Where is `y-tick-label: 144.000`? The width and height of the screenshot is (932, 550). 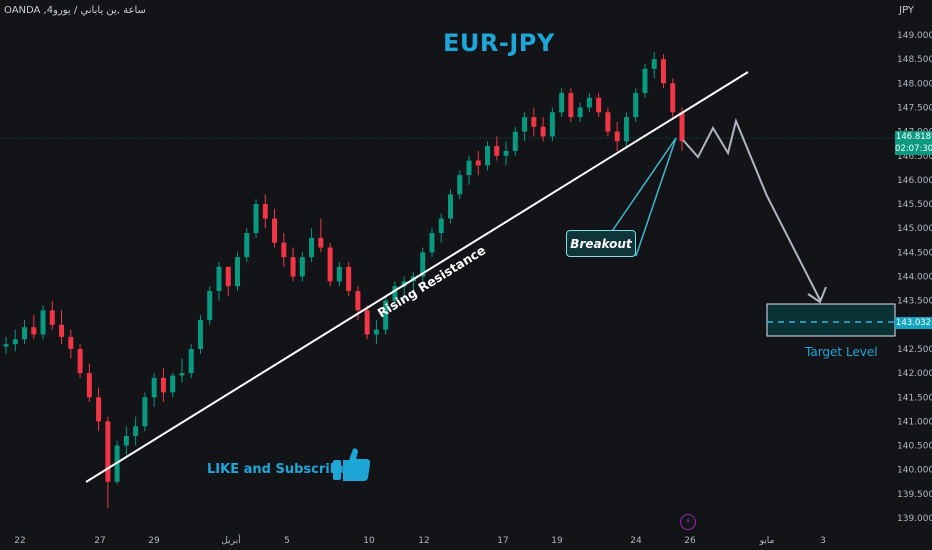 y-tick-label: 144.000 is located at coordinates (914, 278).